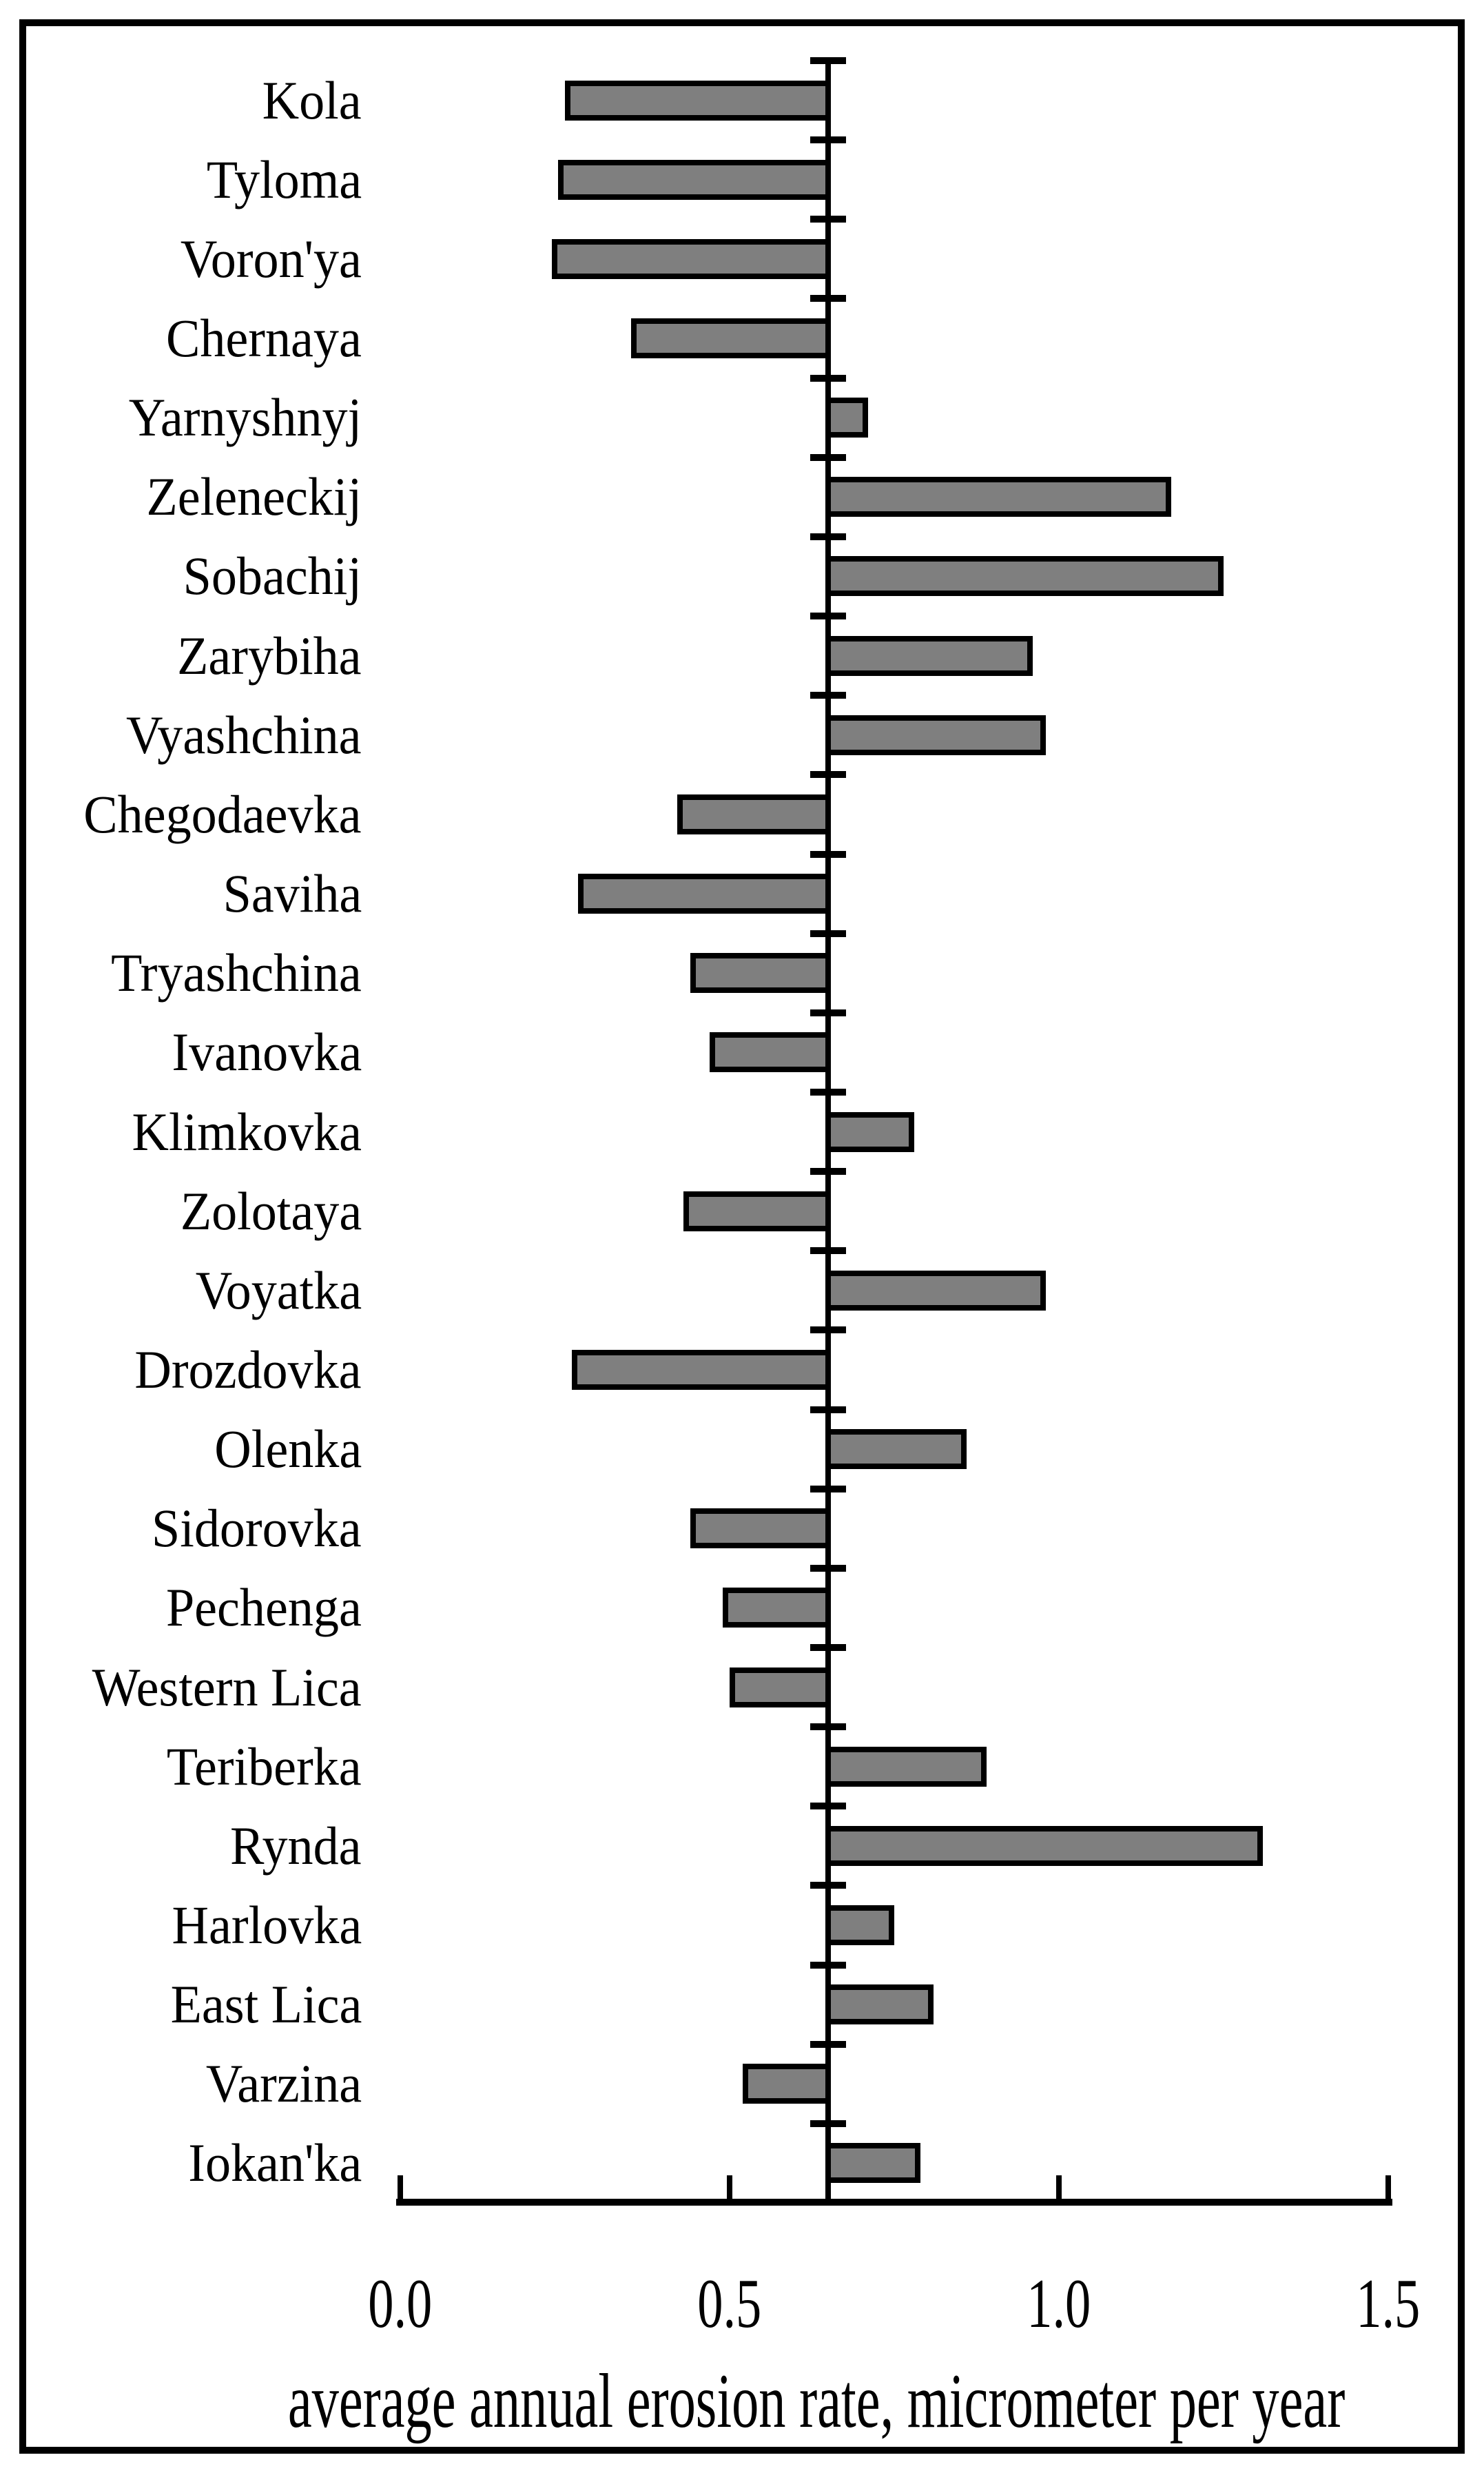 The image size is (1484, 2473). I want to click on x-tick-label-text: 0.0, so click(400, 2304).